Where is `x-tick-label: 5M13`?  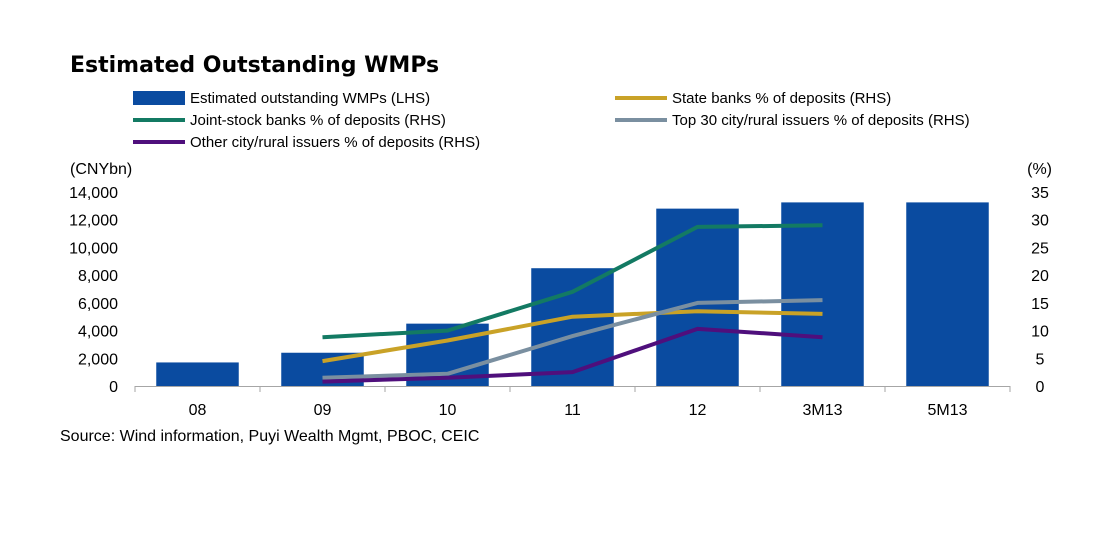 x-tick-label: 5M13 is located at coordinates (947, 410).